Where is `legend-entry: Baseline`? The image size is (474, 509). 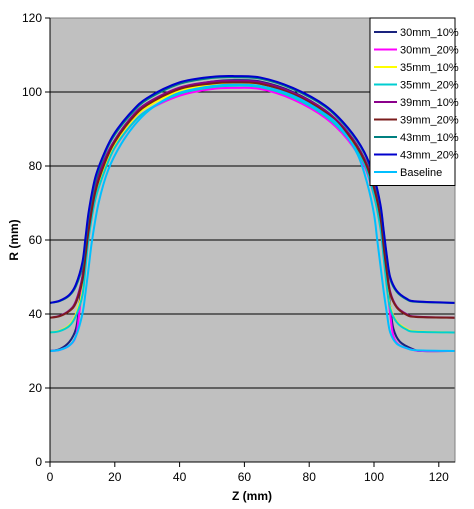 legend-entry: Baseline is located at coordinates (421, 173).